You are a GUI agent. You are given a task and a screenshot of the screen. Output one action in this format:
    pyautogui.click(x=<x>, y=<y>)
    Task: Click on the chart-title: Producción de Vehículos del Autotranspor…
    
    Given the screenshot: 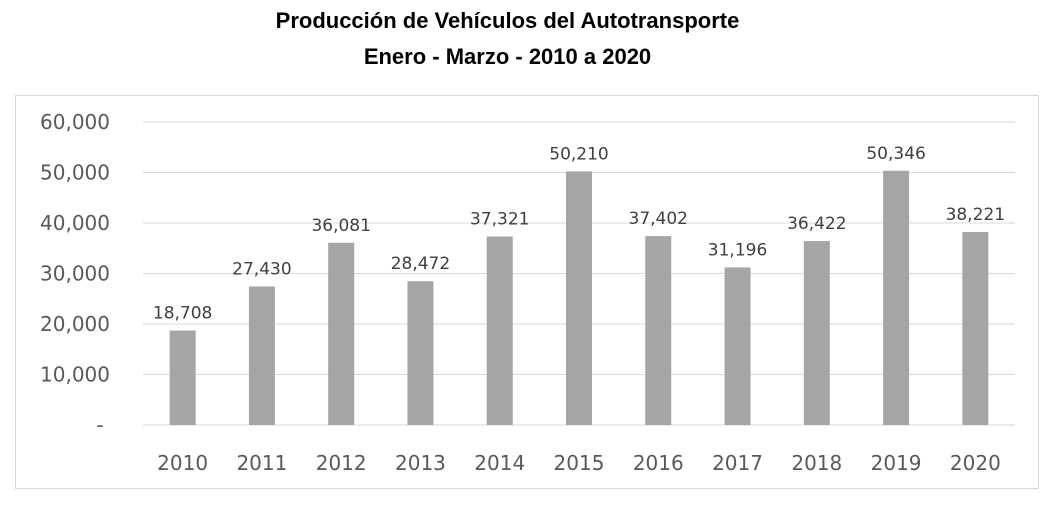 What is the action you would take?
    pyautogui.click(x=507, y=20)
    